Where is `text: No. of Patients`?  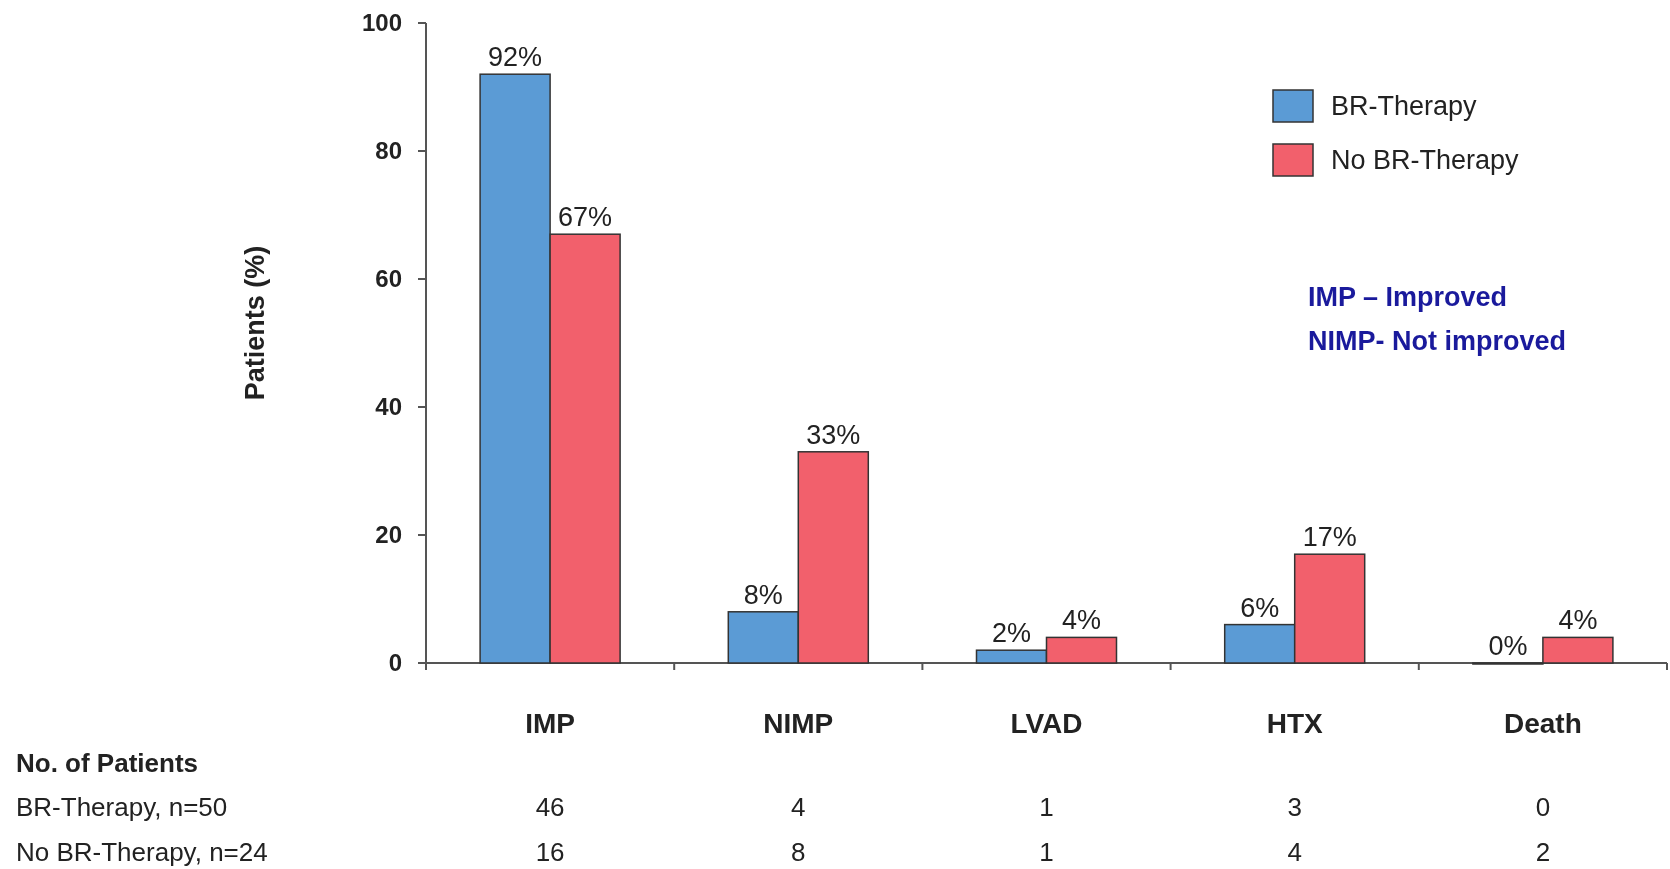
text: No. of Patients is located at coordinates (107, 763).